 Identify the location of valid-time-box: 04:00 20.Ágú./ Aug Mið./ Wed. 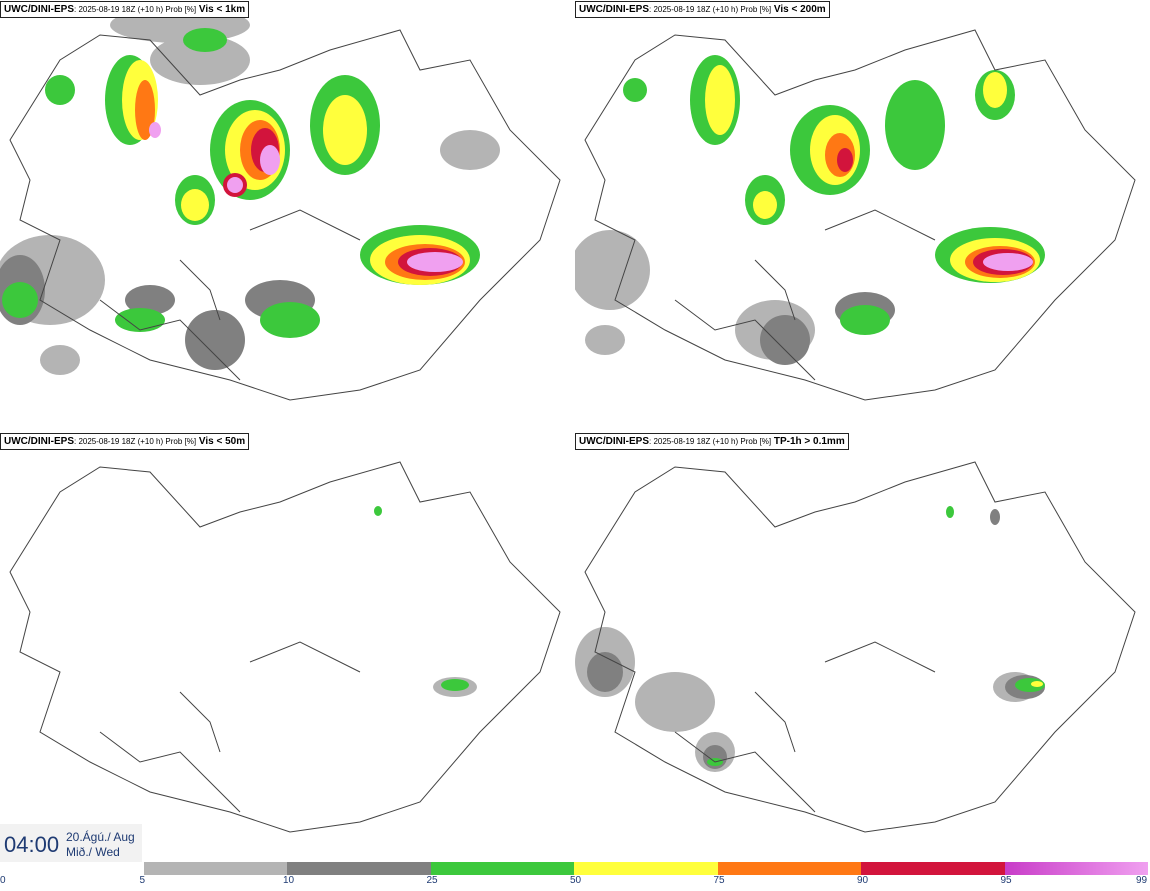
(71, 844).